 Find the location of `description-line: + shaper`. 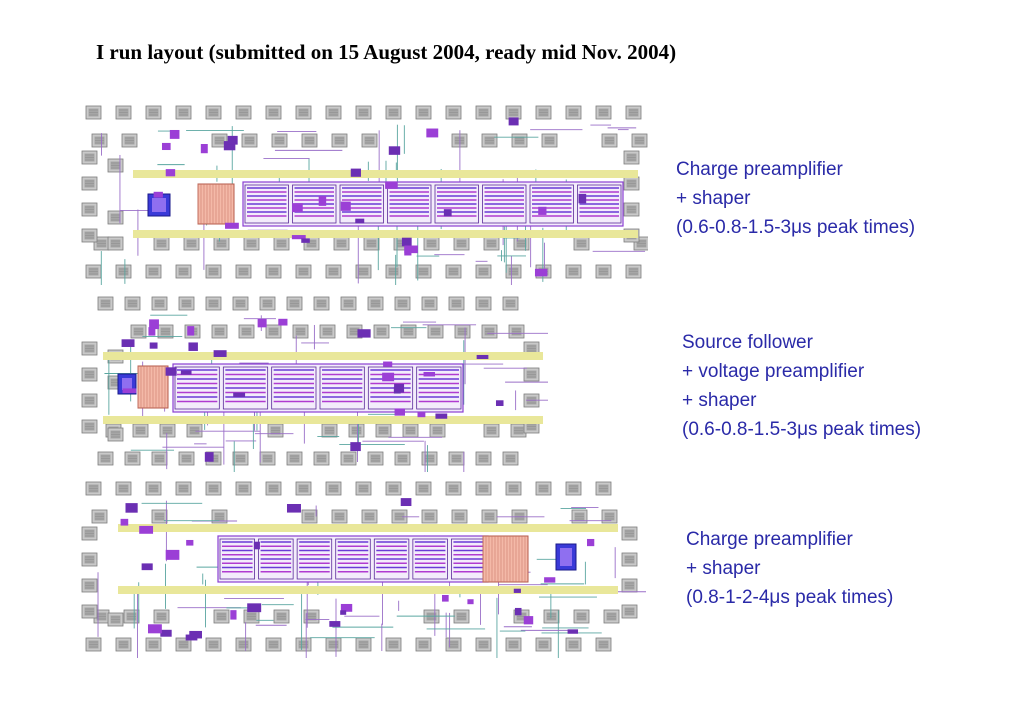

description-line: + shaper is located at coordinates (723, 568).